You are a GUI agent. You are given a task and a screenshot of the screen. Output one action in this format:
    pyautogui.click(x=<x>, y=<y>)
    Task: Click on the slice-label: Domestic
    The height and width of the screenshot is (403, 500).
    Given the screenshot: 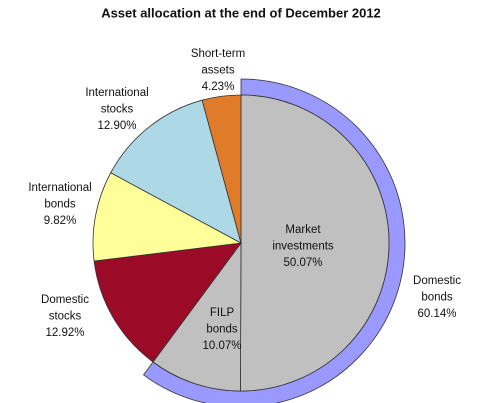 What is the action you would take?
    pyautogui.click(x=65, y=300)
    